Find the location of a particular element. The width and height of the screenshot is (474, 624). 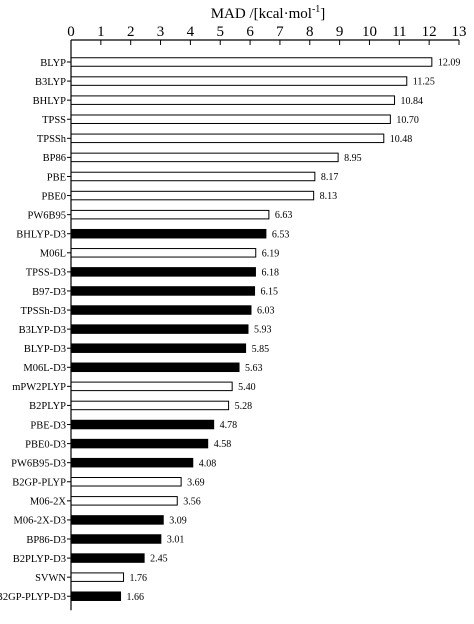

x-tick-label: 13 is located at coordinates (459, 32).